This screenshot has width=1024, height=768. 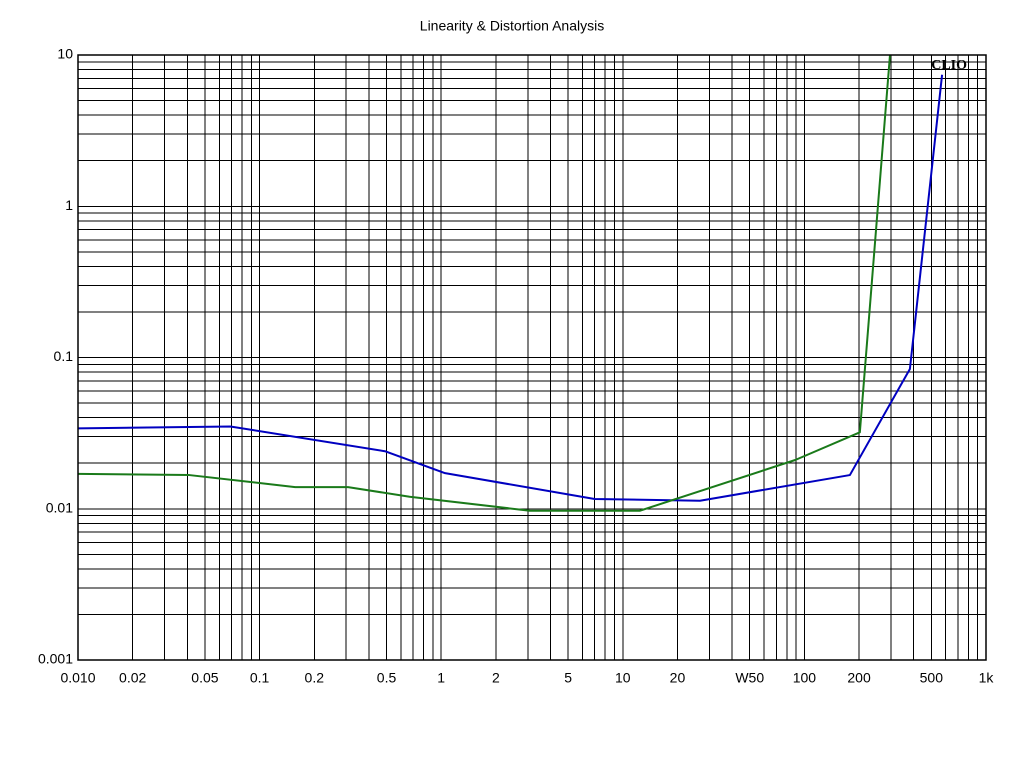 I want to click on y-tick-label: 1, so click(x=69, y=205).